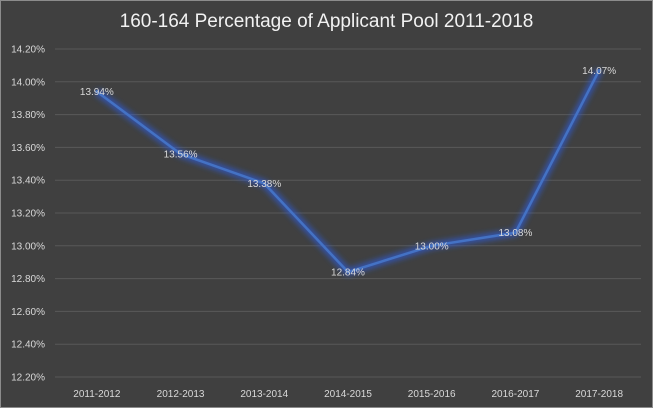  What do you see at coordinates (28, 50) in the screenshot?
I see `y-tick-label: 14.20%` at bounding box center [28, 50].